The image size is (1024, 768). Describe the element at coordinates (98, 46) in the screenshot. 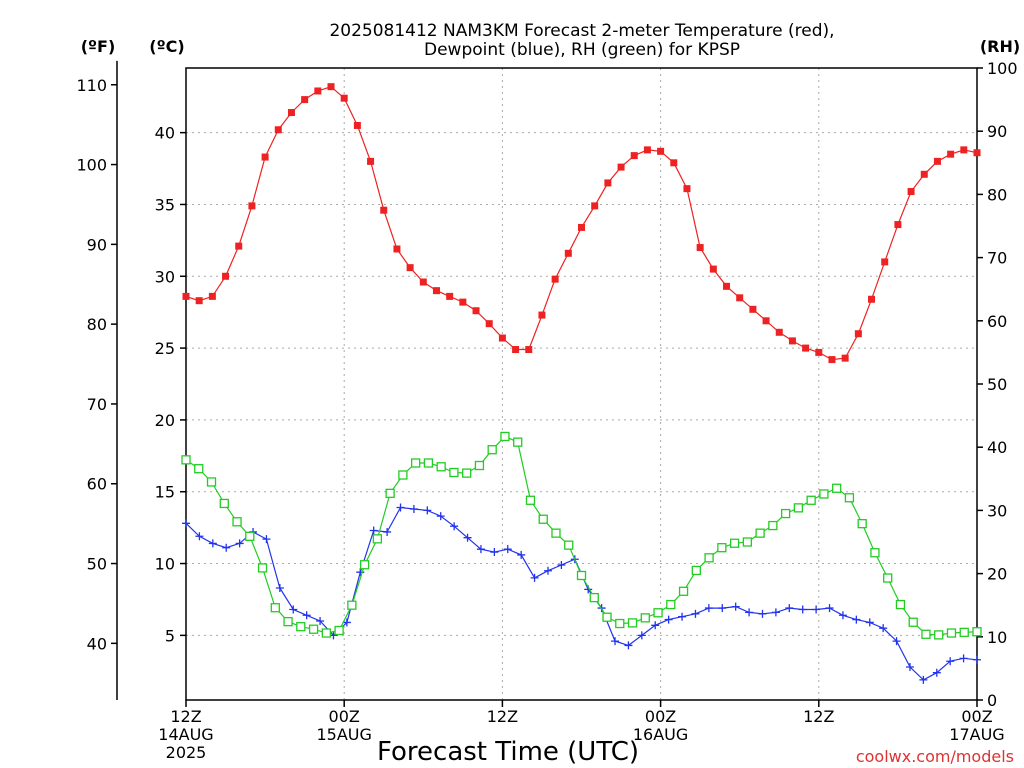

I see `fahrenheit-unit-label: (ºF)` at that location.